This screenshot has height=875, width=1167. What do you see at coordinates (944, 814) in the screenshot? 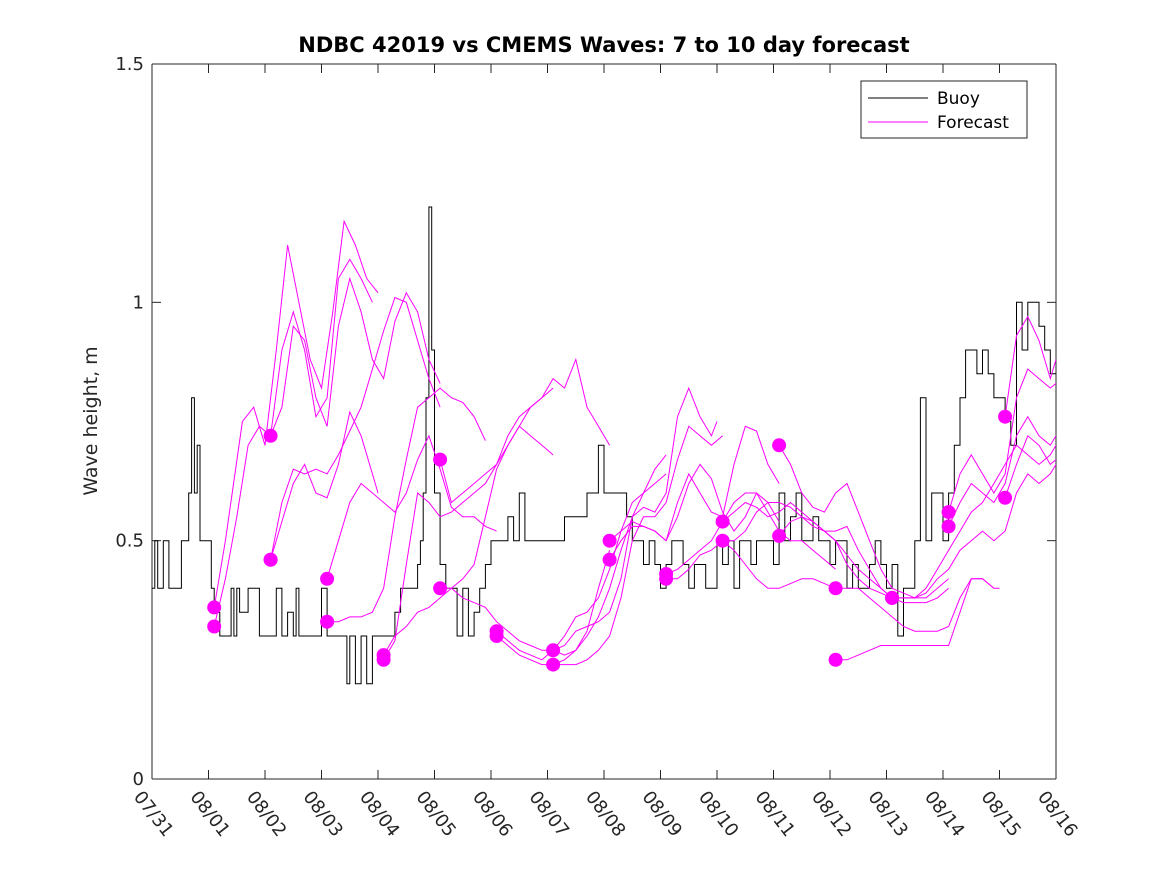
I see `x-tick-label: 08/14` at bounding box center [944, 814].